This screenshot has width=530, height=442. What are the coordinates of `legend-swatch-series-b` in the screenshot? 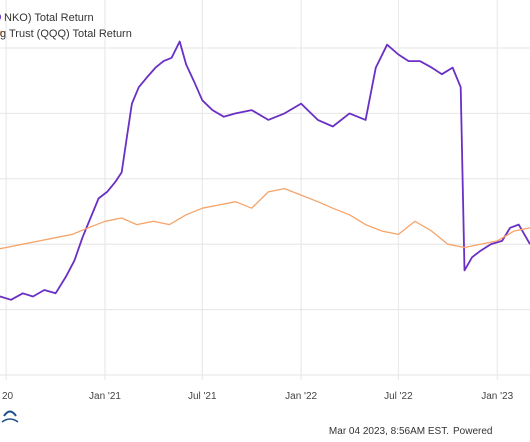 It's located at (0, 33).